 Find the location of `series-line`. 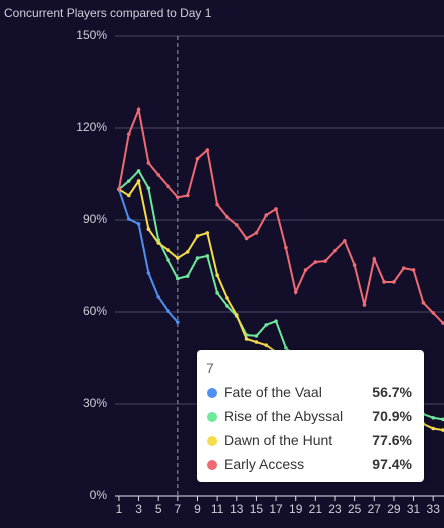

series-line is located at coordinates (148, 256).